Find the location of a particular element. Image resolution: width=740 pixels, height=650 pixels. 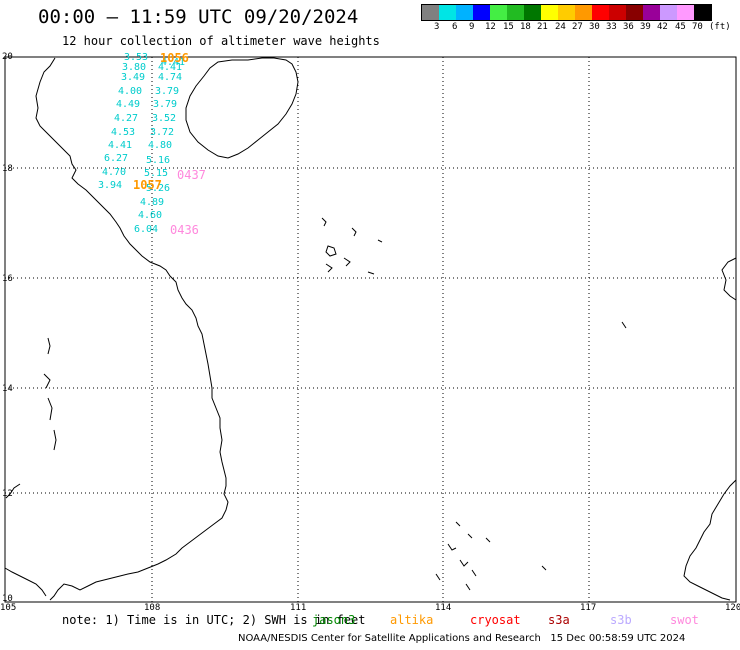

page-title: 00:00 – 11:59 UTC 09/20/2024 is located at coordinates (198, 17).